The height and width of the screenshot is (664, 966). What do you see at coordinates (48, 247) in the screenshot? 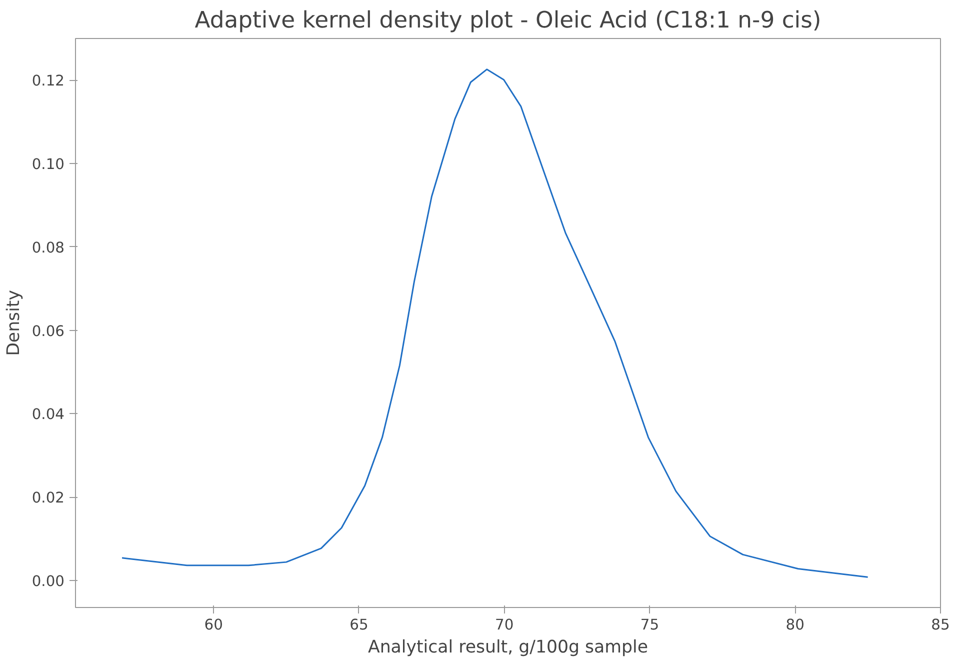
I see `y-tick-label: 0.08` at bounding box center [48, 247].